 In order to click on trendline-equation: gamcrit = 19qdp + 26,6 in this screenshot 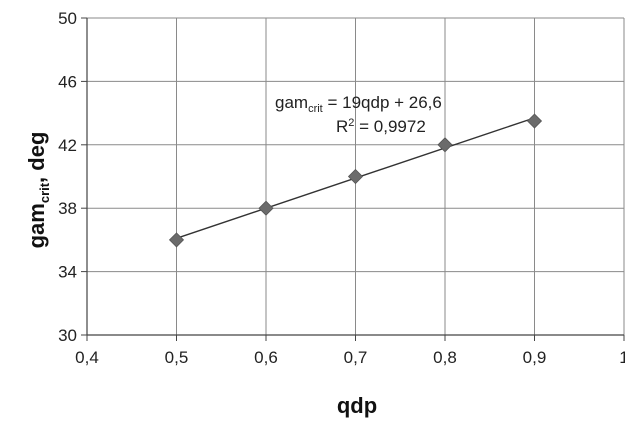, I will do `click(358, 104)`.